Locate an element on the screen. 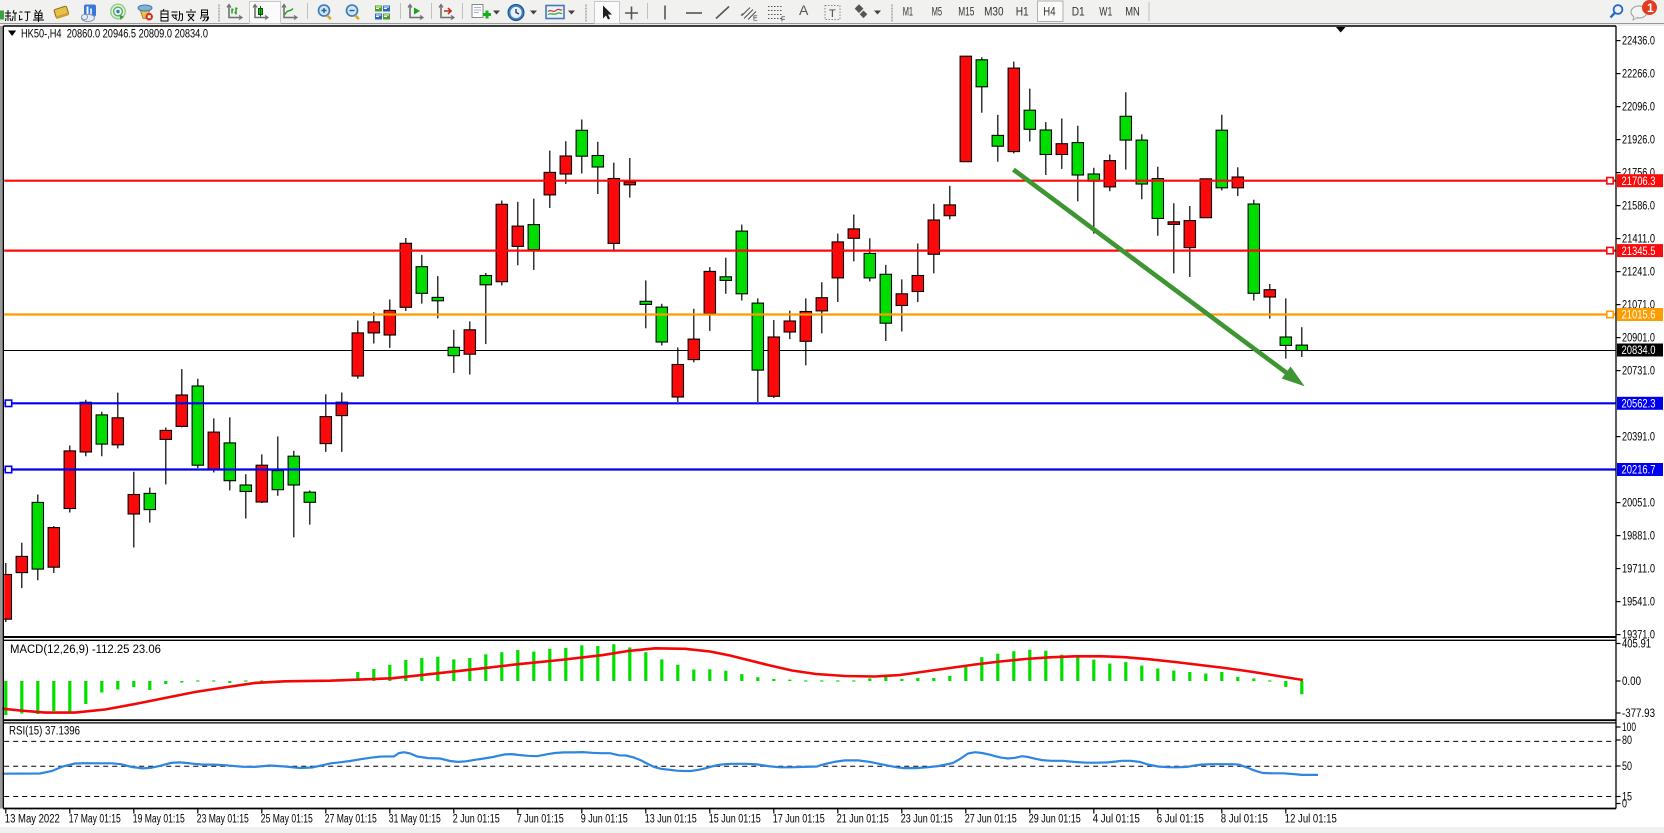  svg-text: H4 is located at coordinates (1049, 13).